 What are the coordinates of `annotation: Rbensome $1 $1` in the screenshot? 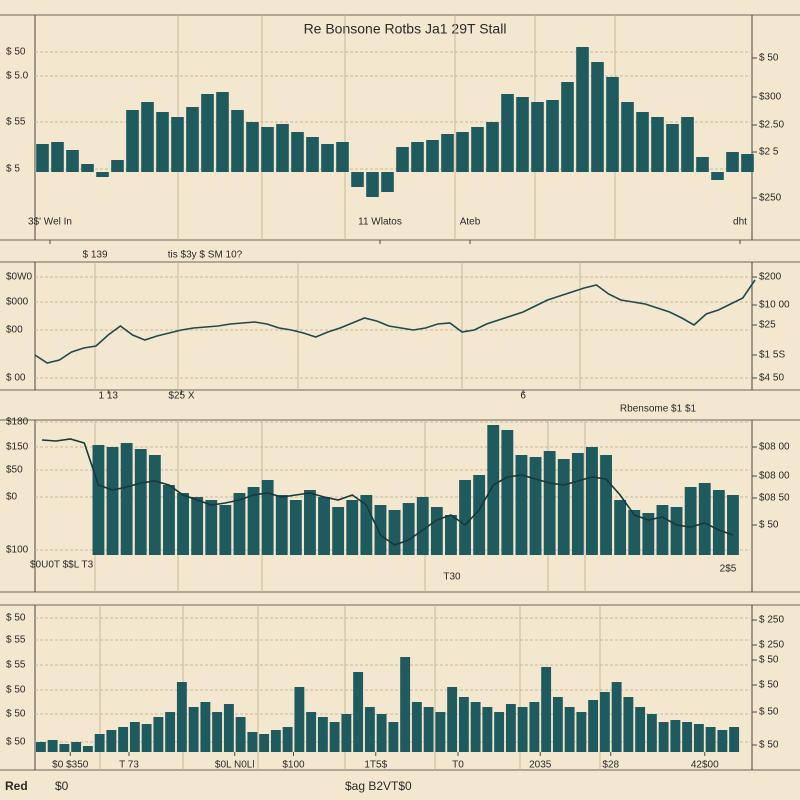 It's located at (658, 409).